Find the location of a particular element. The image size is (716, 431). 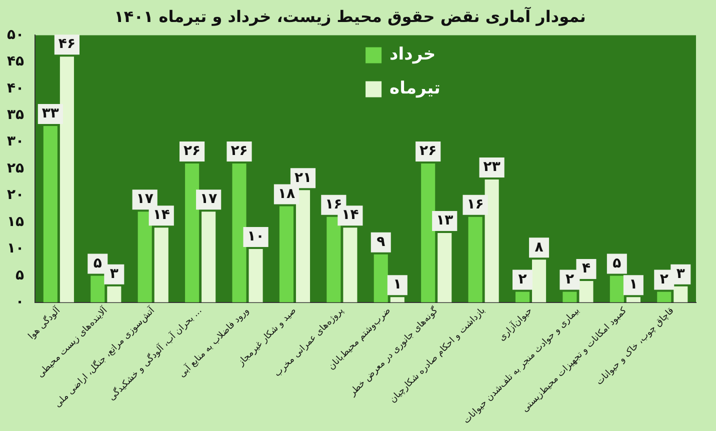

data-label: ۱۳ is located at coordinates (445, 220).